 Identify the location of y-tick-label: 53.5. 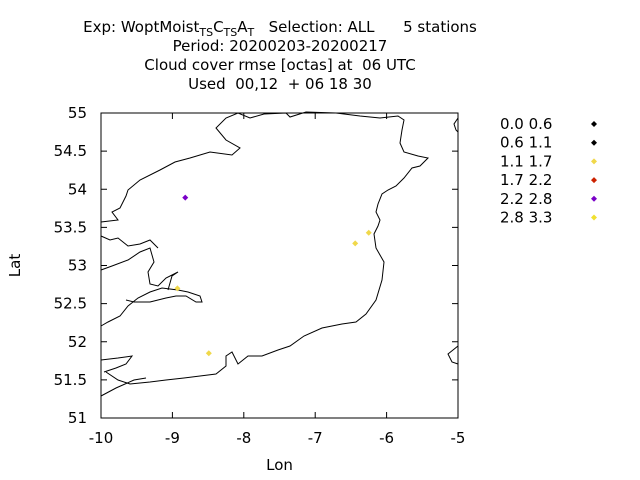
(70, 227).